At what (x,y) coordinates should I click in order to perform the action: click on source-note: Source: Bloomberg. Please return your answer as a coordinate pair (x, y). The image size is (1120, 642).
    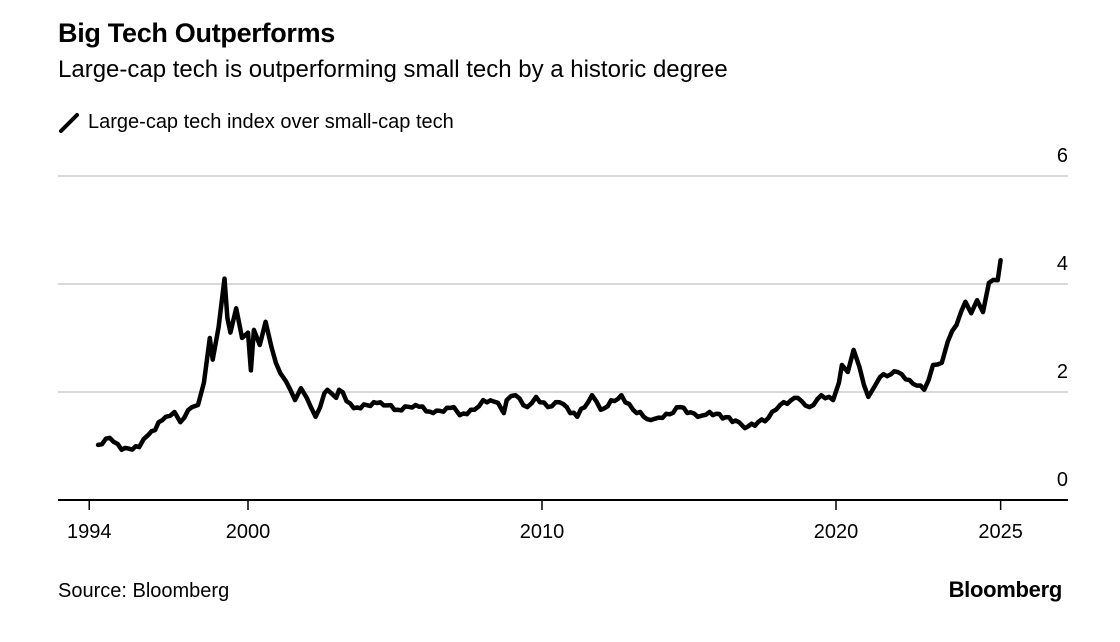
    Looking at the image, I should click on (144, 591).